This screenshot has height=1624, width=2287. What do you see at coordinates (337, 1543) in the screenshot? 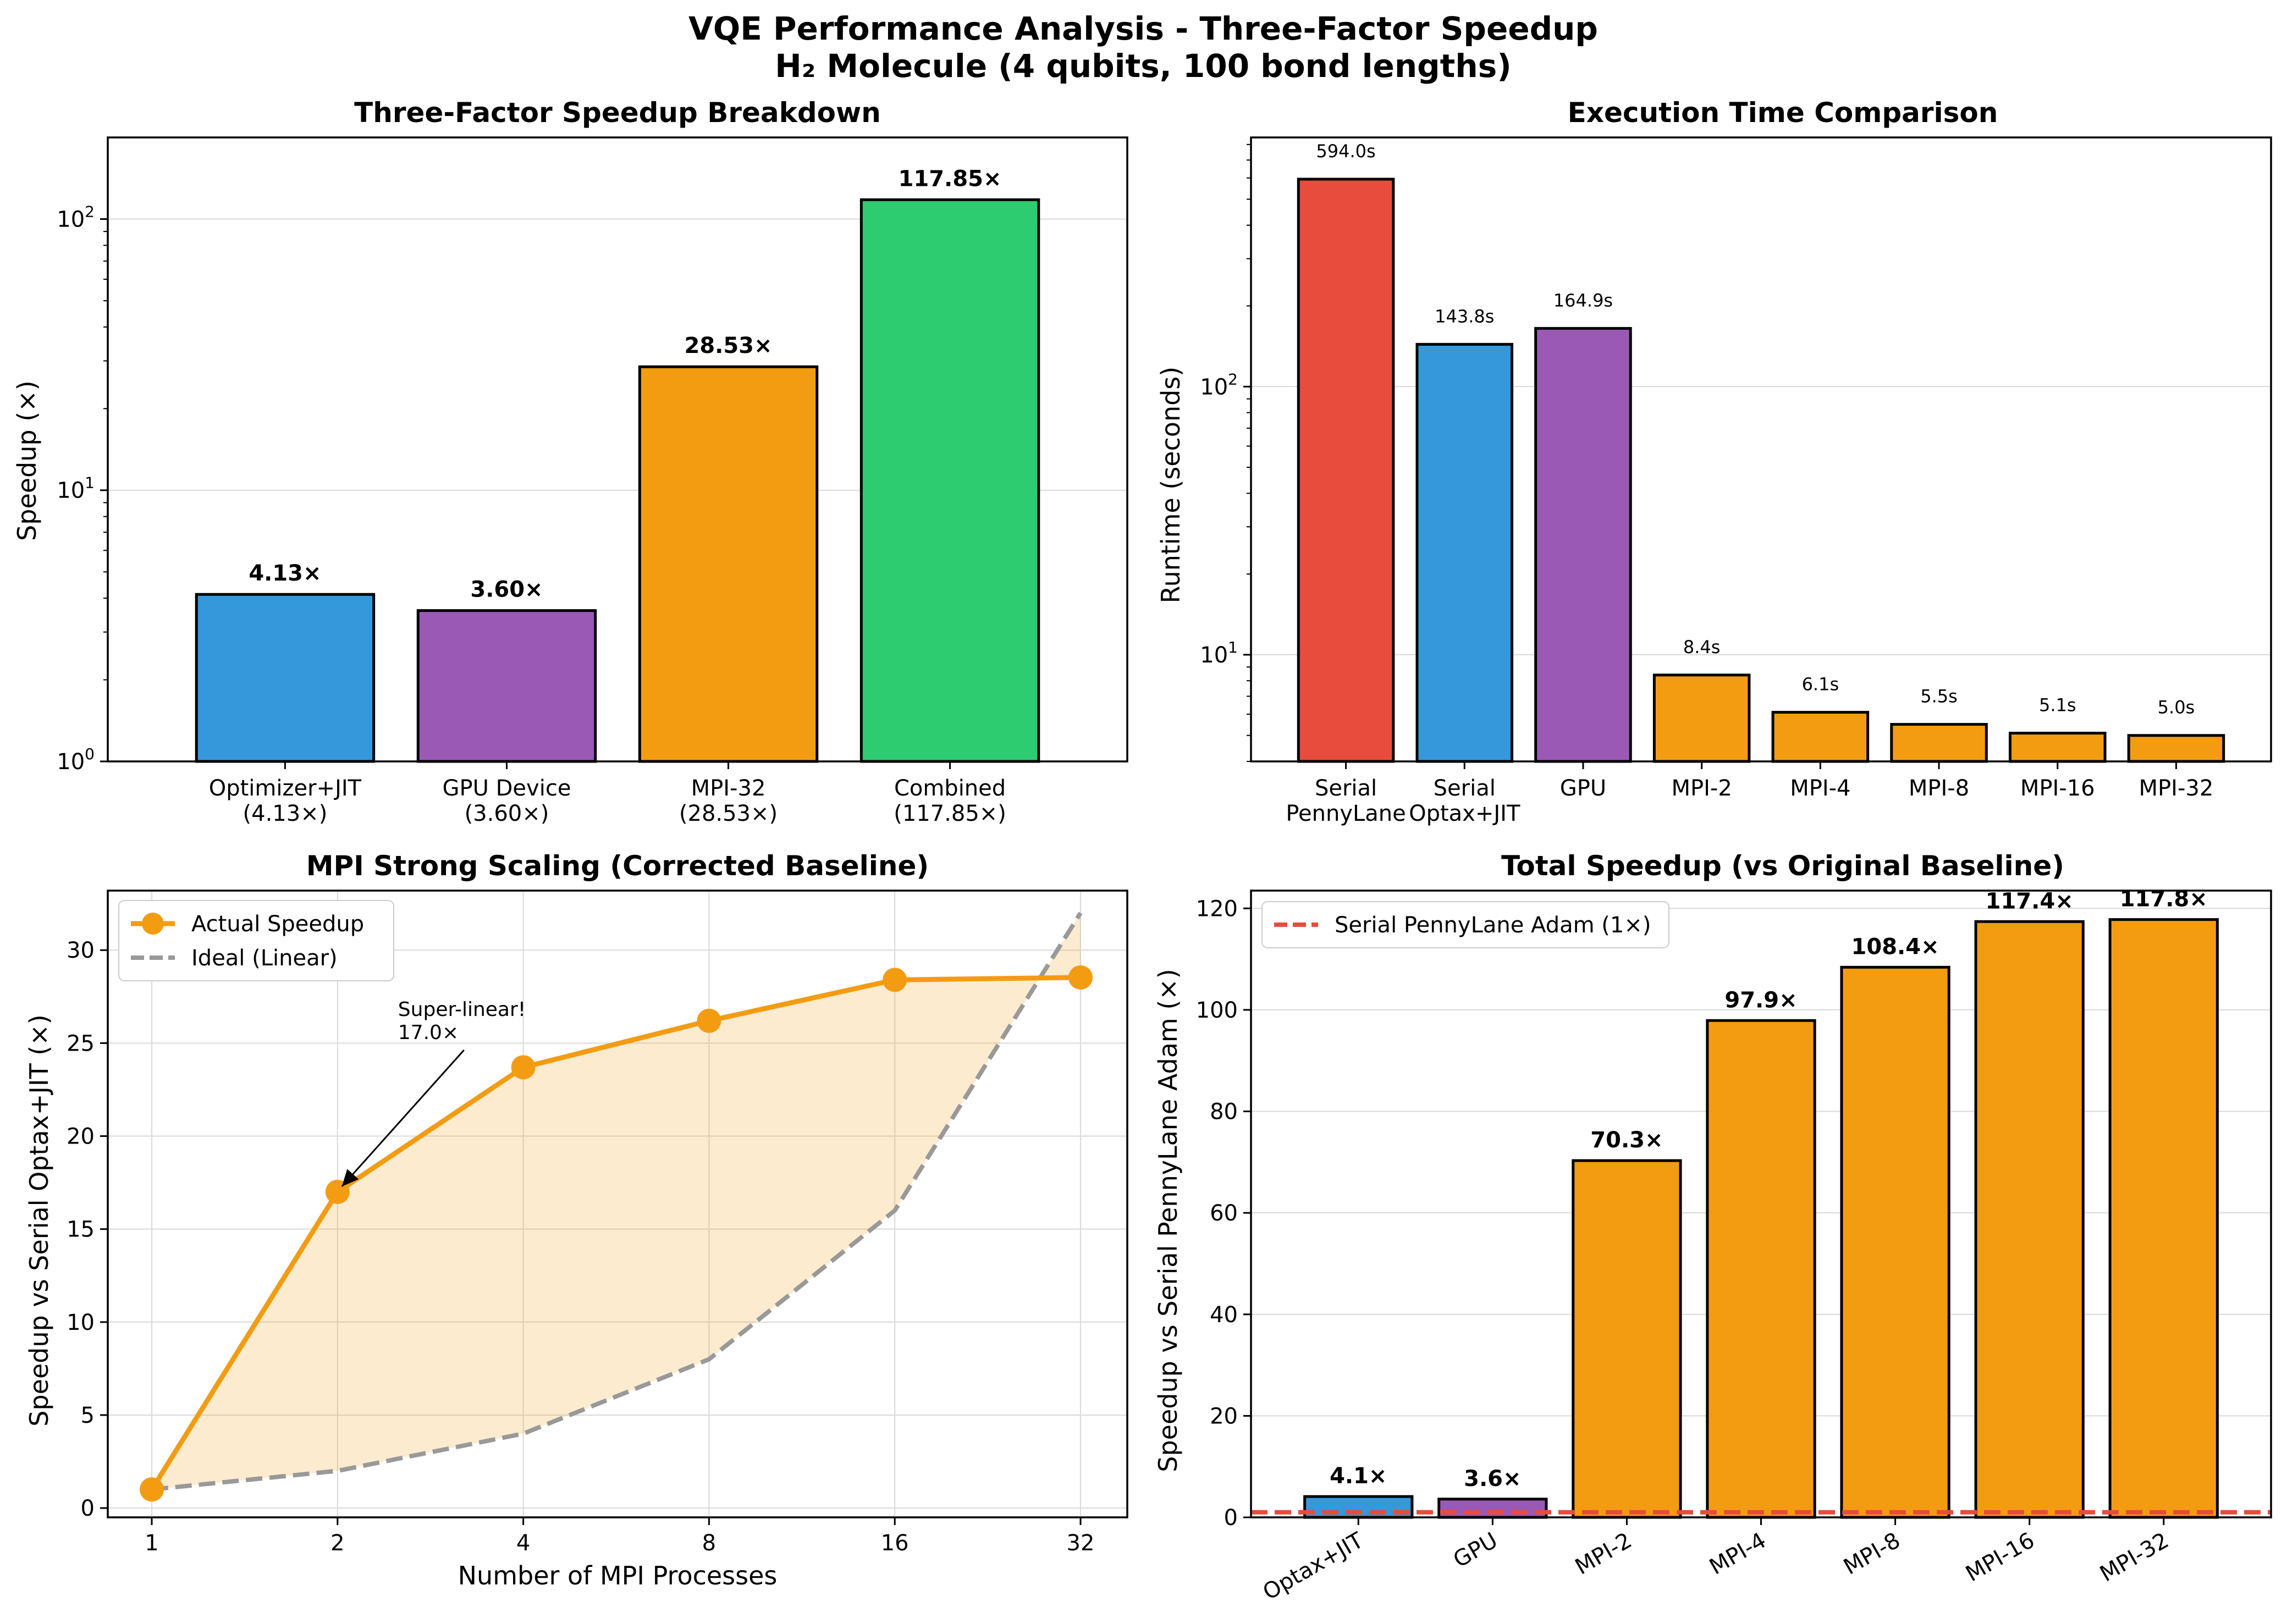
I see `x-tick-label: 2` at bounding box center [337, 1543].